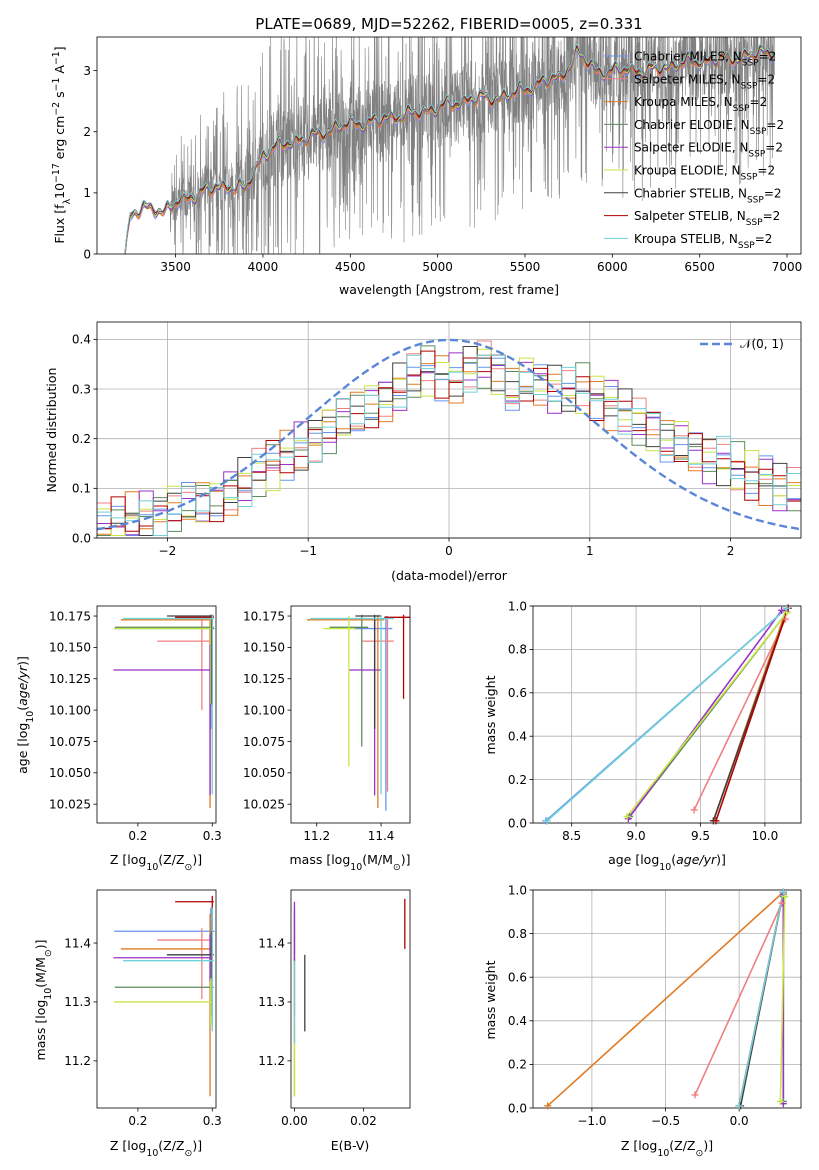 This screenshot has width=819, height=1170. I want to click on x-axis-label: mass [log10(M/M⊙)], so click(350, 862).